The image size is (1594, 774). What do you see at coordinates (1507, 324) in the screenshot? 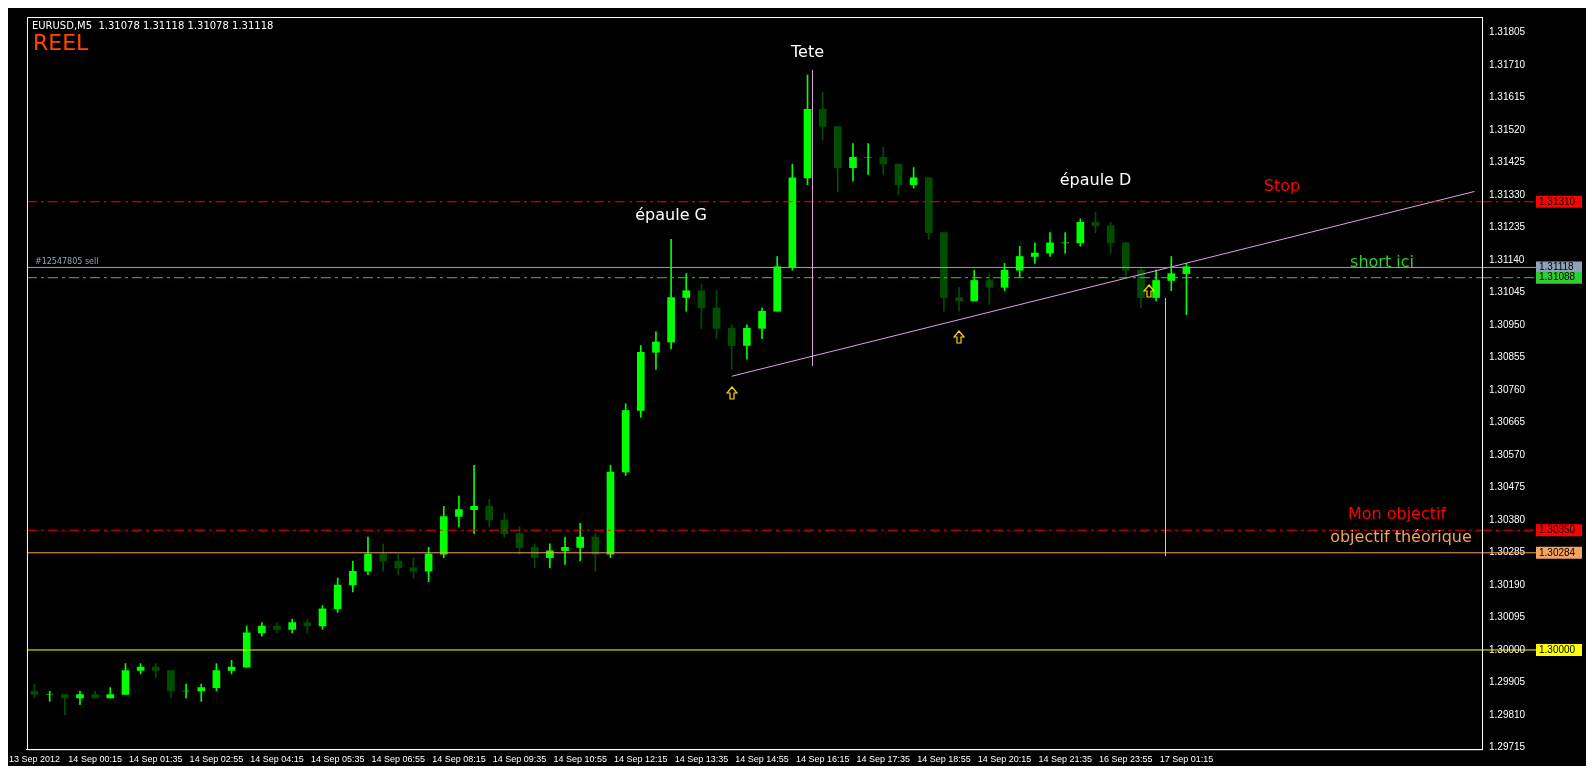
I see `y-tick-label: 1.30950` at bounding box center [1507, 324].